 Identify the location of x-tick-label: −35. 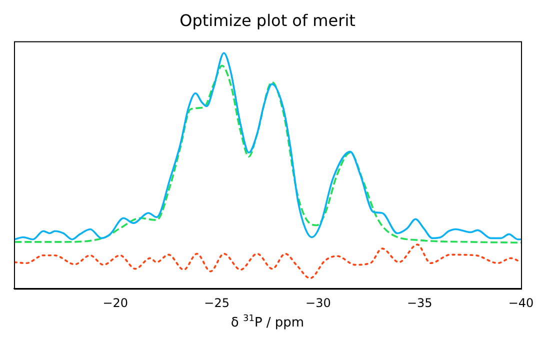
(419, 303).